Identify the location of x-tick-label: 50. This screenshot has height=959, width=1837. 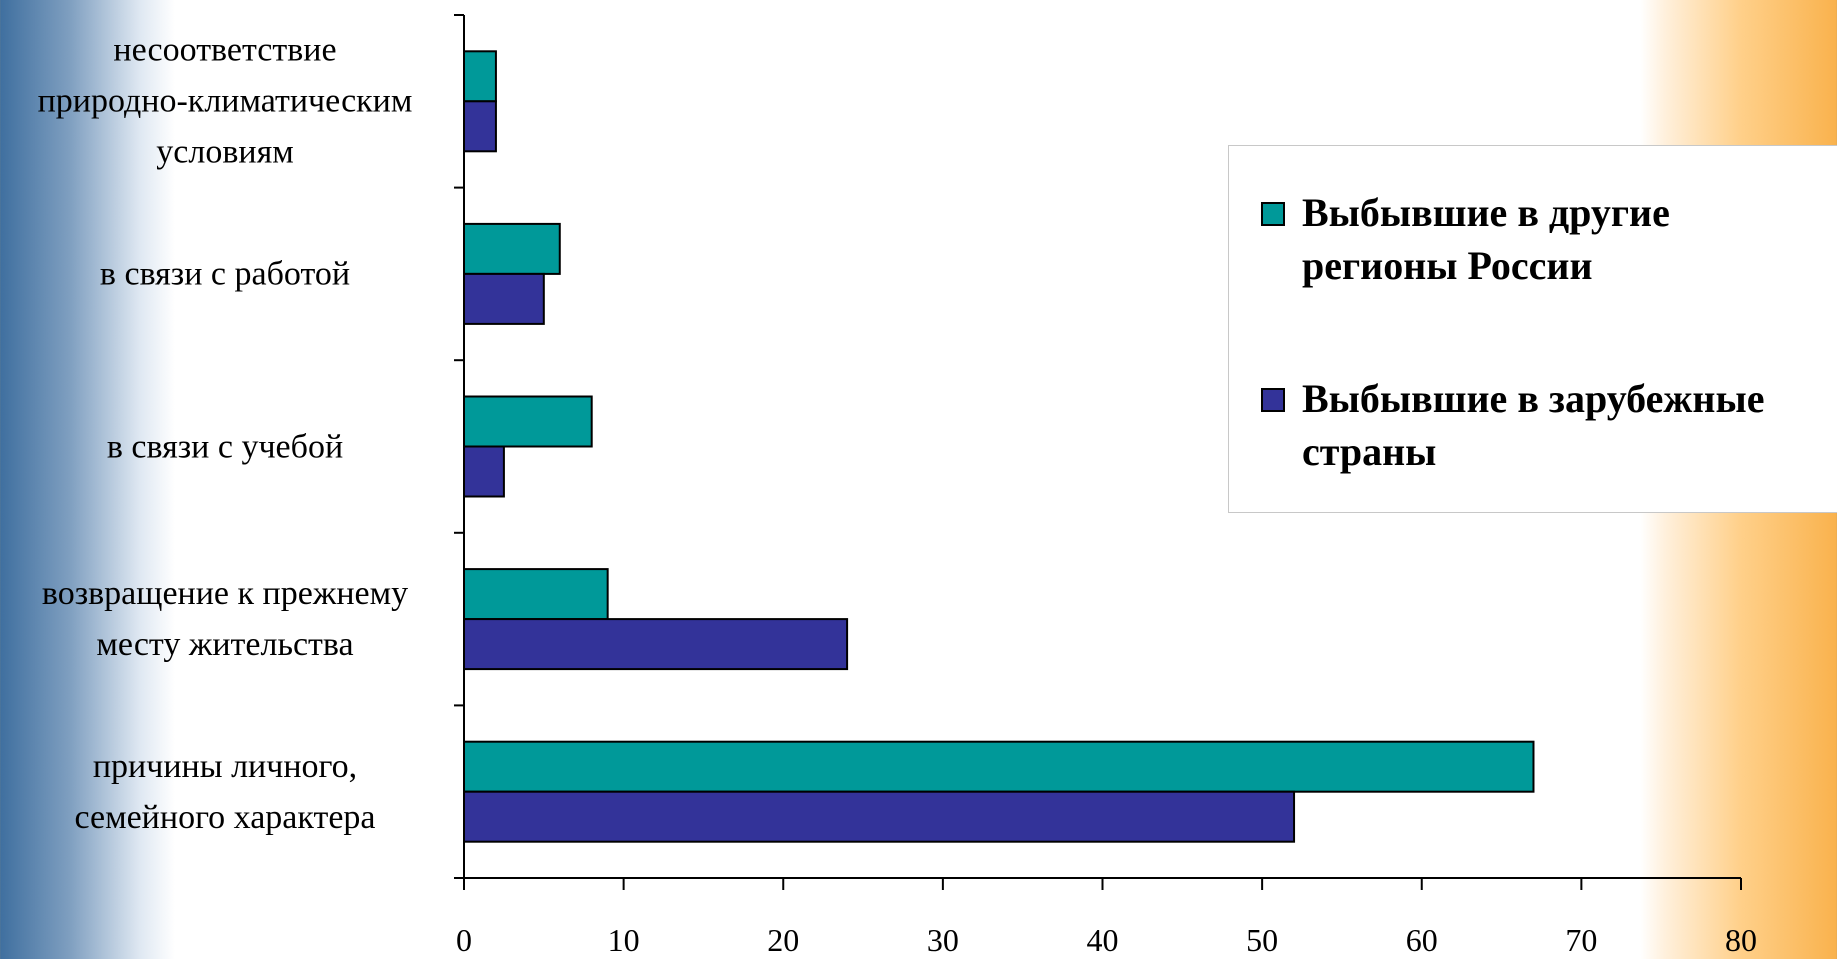
(1262, 940).